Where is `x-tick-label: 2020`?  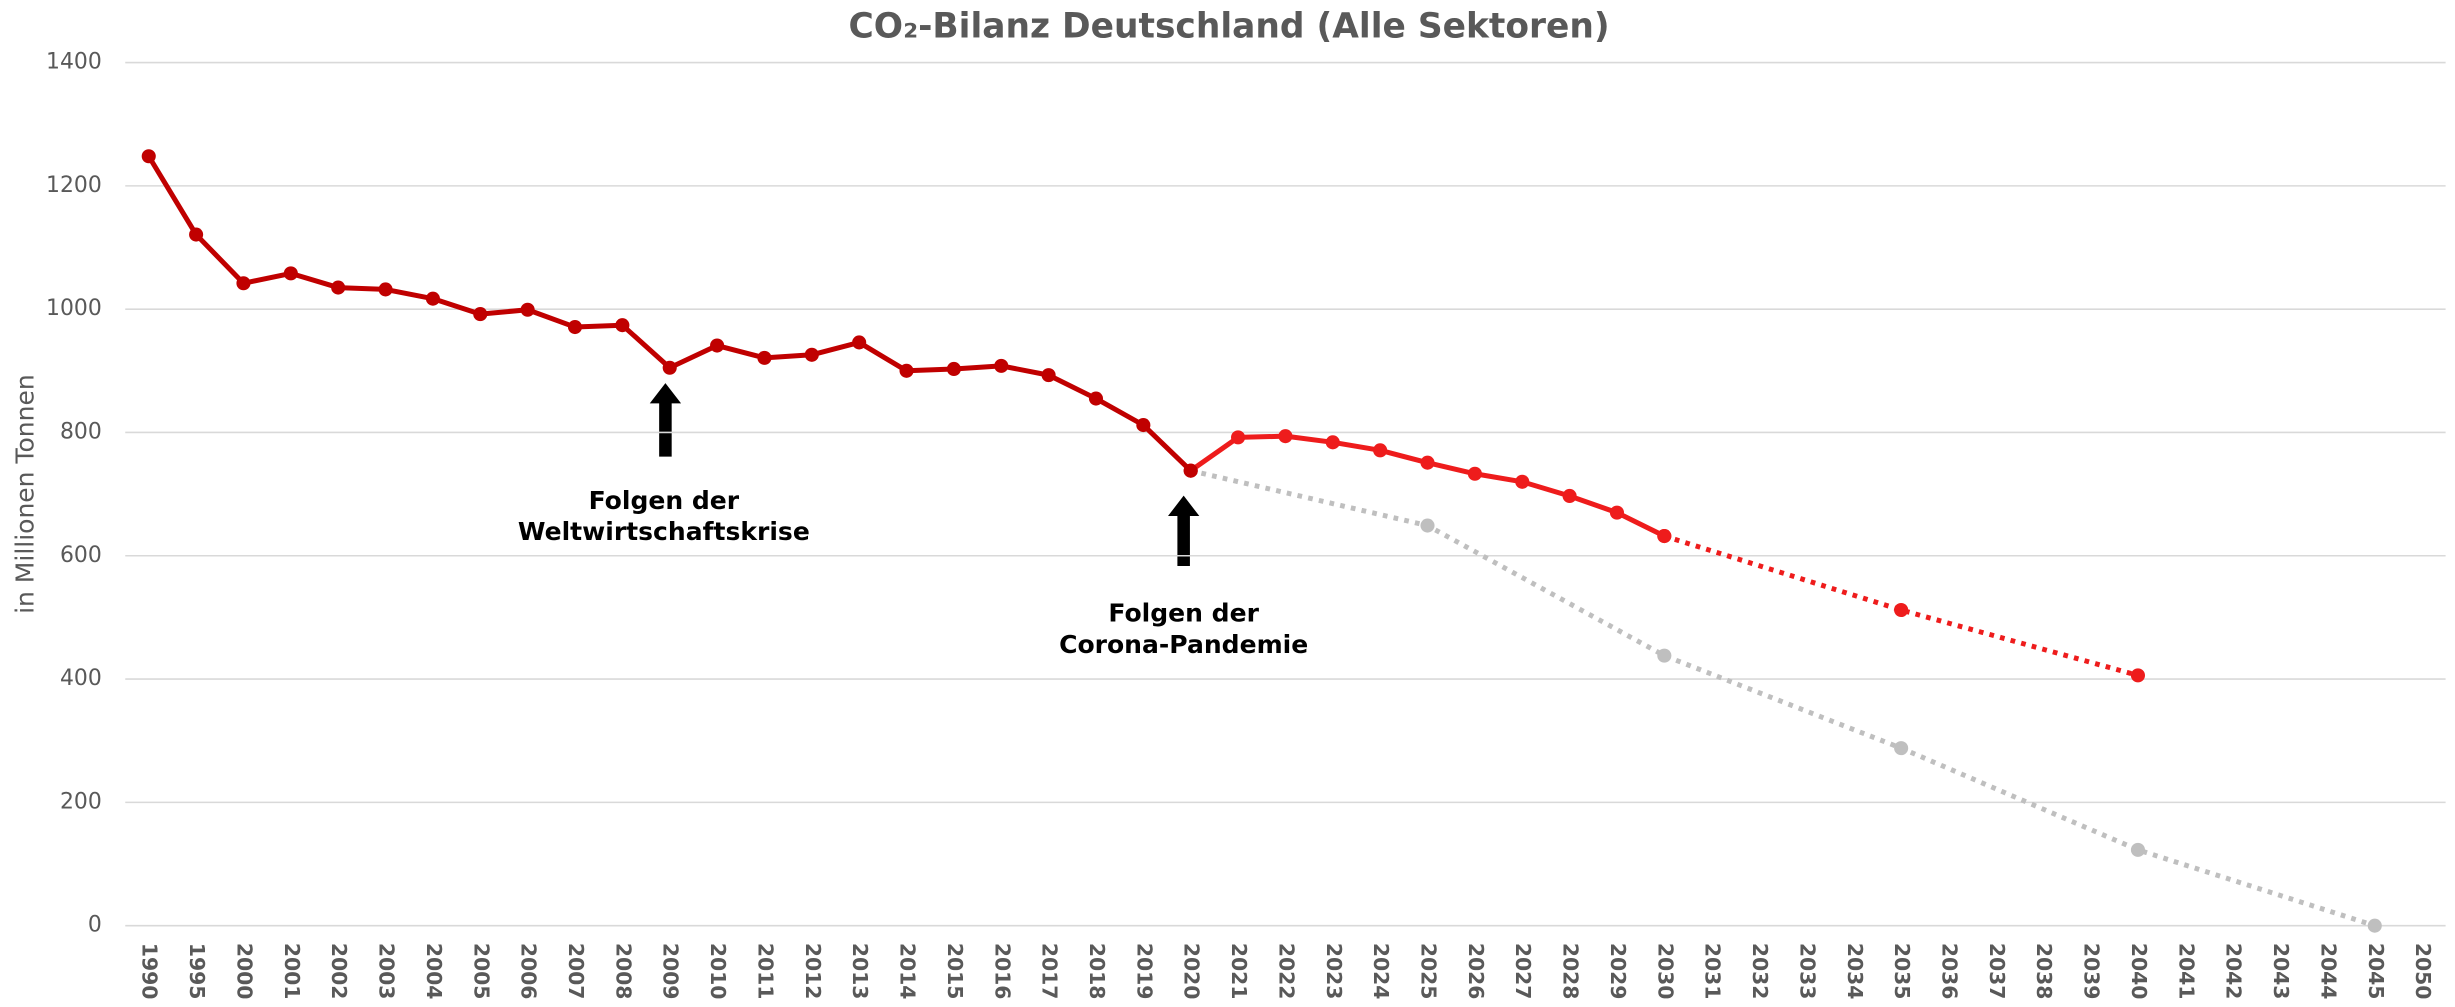 x-tick-label: 2020 is located at coordinates (1192, 971).